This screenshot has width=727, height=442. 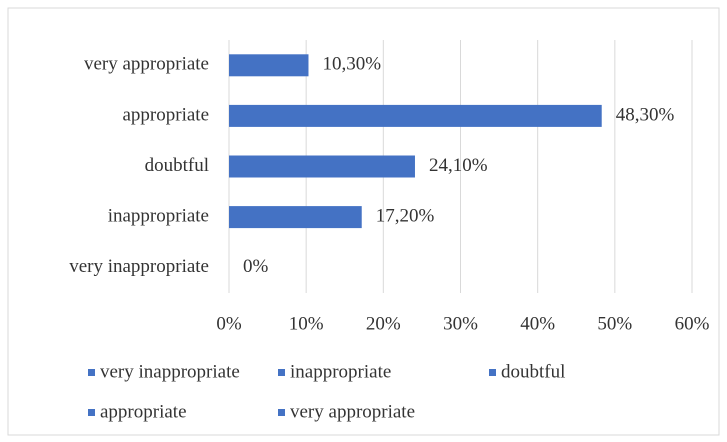 What do you see at coordinates (645, 114) in the screenshot?
I see `data-label: 48,30%` at bounding box center [645, 114].